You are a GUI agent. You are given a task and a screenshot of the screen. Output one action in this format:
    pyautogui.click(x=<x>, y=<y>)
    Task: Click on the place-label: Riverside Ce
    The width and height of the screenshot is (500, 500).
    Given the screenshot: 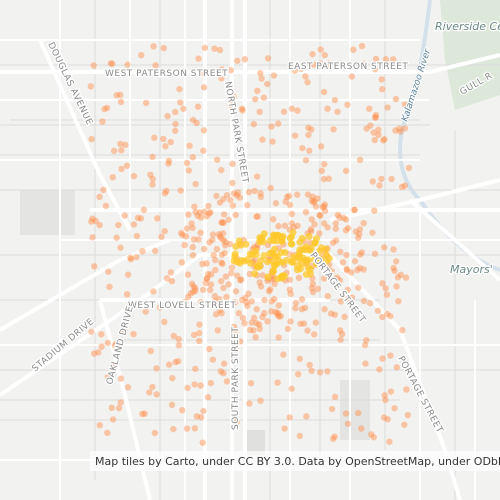 What is the action you would take?
    pyautogui.click(x=467, y=26)
    